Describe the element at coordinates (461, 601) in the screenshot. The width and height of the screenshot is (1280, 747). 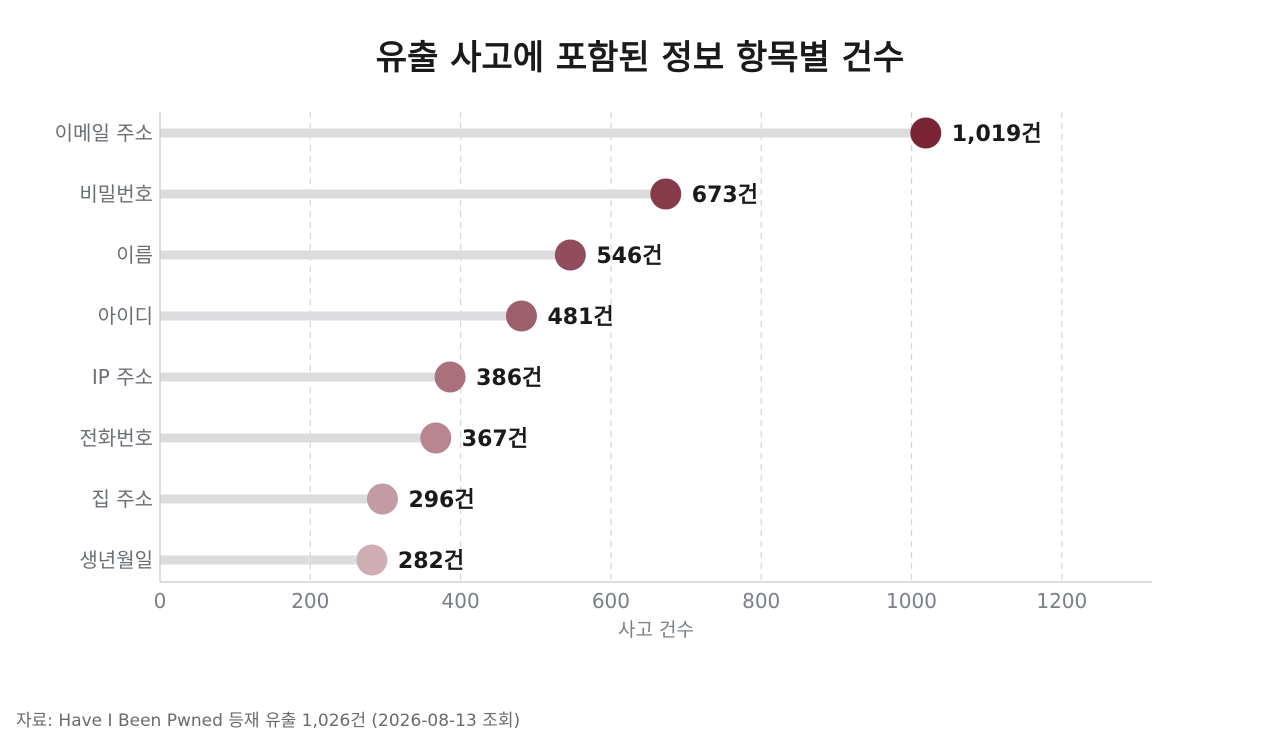
I see `x-tick-label: 400` at that location.